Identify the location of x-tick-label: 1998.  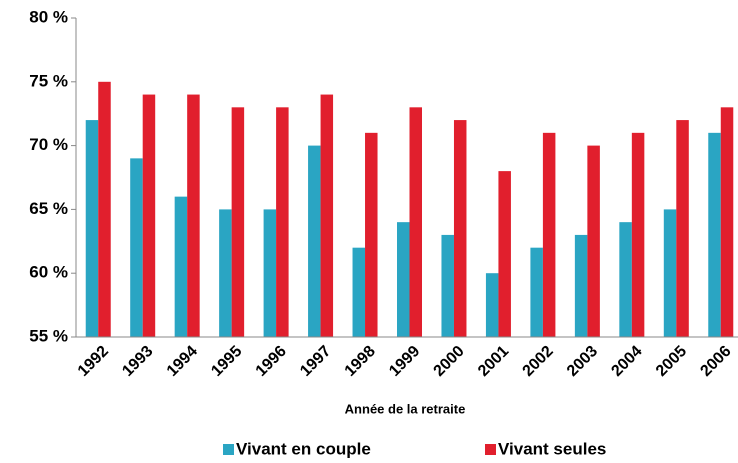
(360, 361).